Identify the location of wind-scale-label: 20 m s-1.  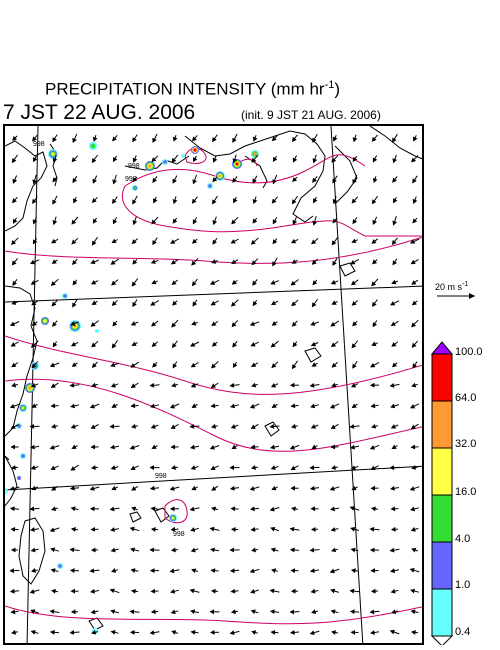
(451, 286).